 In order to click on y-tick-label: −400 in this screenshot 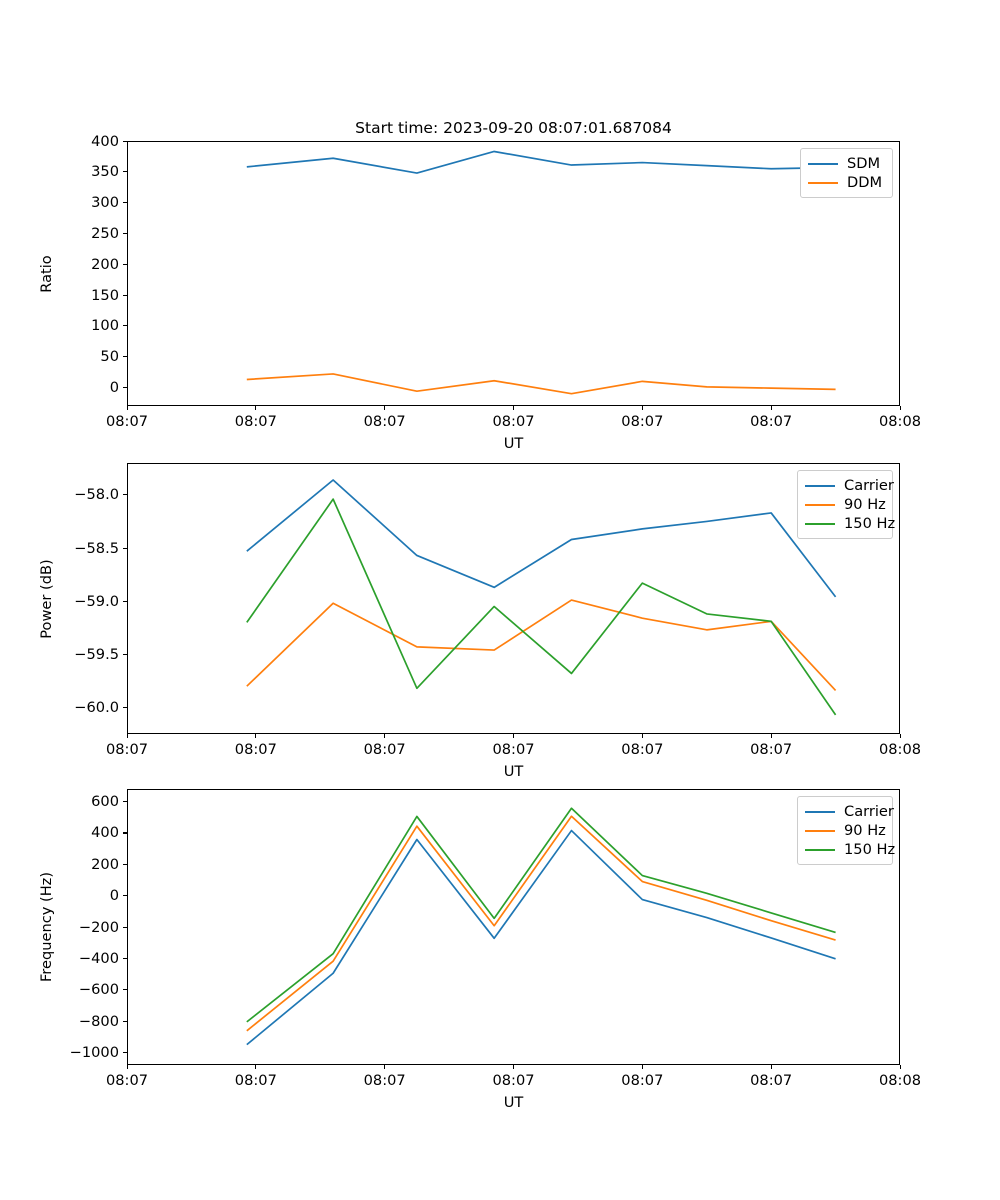, I will do `click(98, 958)`.